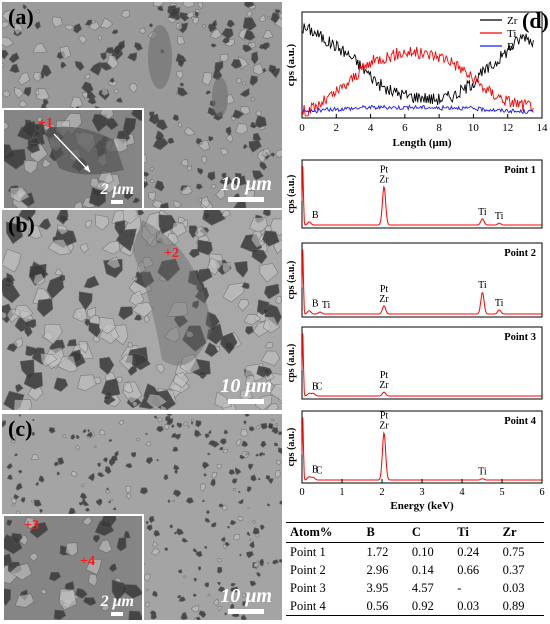  Describe the element at coordinates (385, 606) in the screenshot. I see `table-cell: 0.56` at that location.